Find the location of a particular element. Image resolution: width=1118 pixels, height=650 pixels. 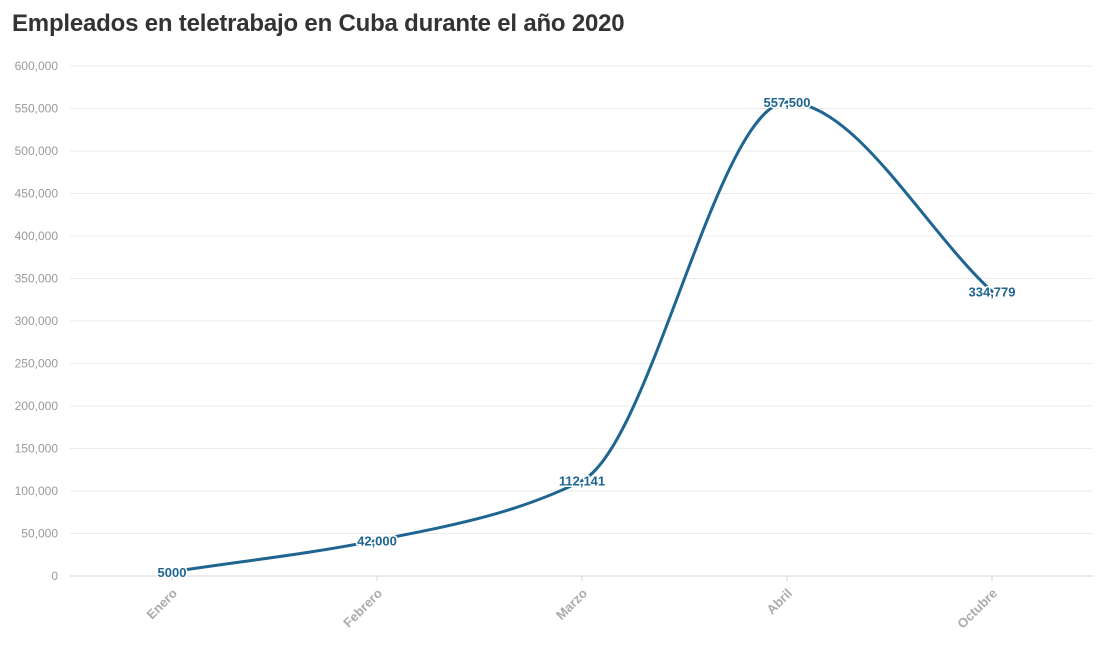

data-label: 334,779 is located at coordinates (992, 291).